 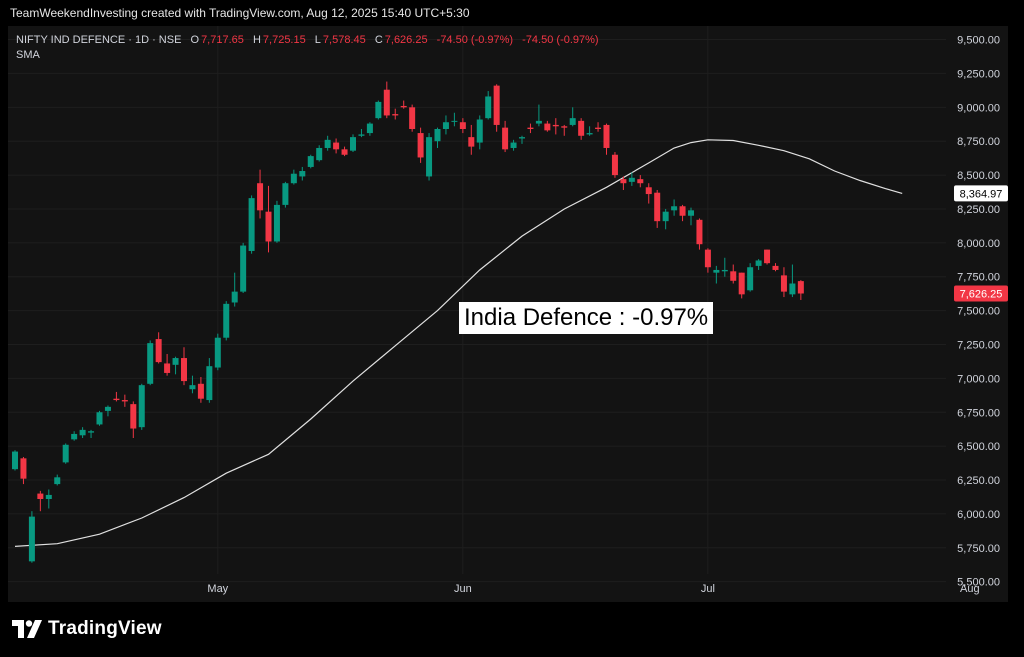 I want to click on symbol-label: NIFTY IND DEFENCE · 1D · NSE, so click(x=99, y=40).